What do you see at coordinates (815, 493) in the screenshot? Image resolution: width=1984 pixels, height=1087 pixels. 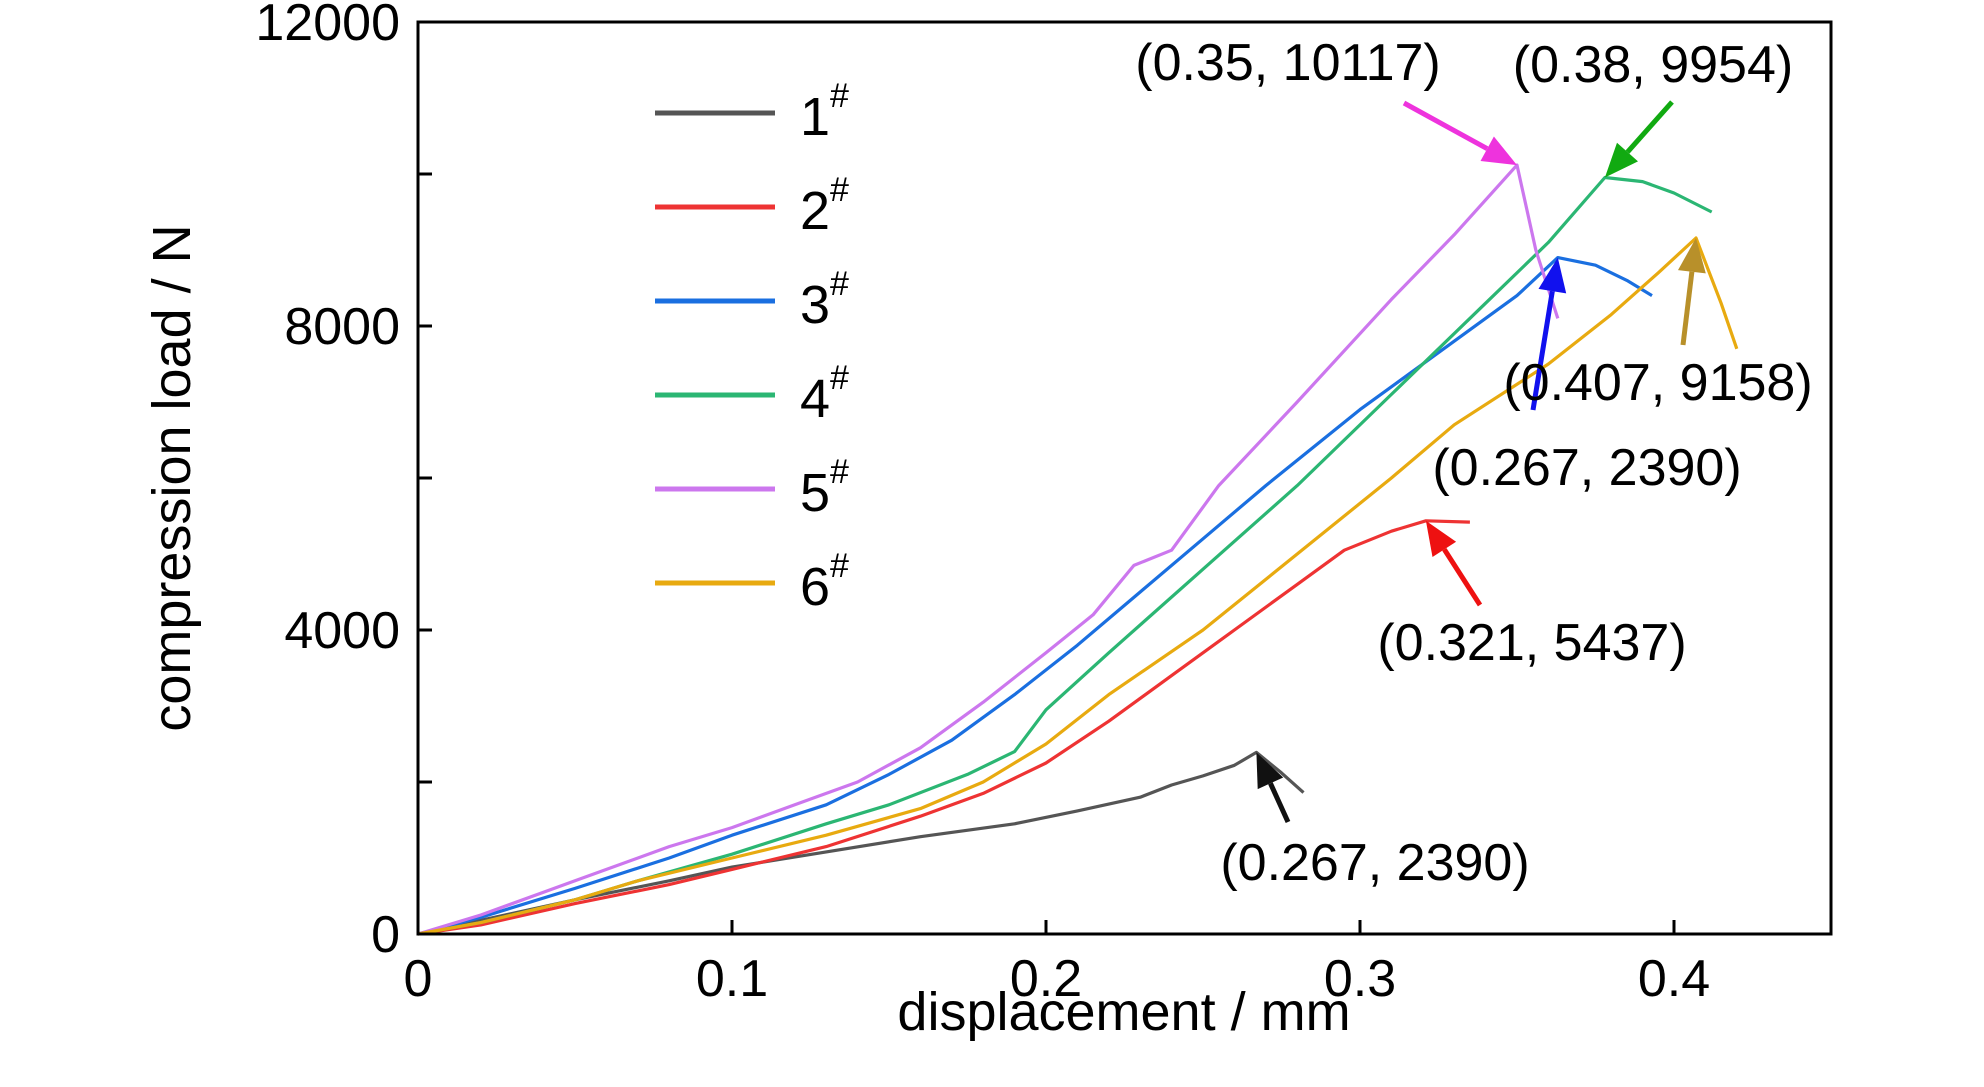 I see `legend-label-5: 5` at bounding box center [815, 493].